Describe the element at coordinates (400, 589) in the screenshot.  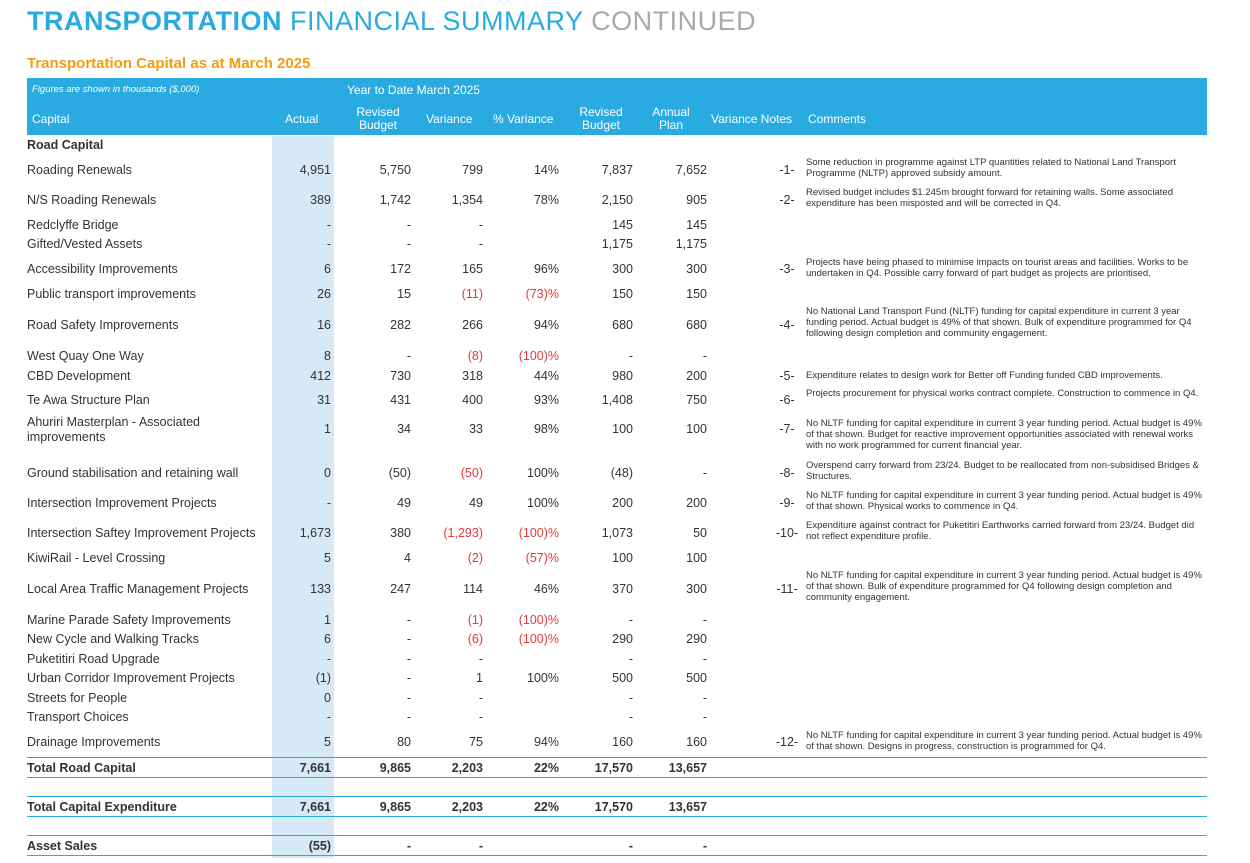
I see `cell-revised-budget: 247` at that location.